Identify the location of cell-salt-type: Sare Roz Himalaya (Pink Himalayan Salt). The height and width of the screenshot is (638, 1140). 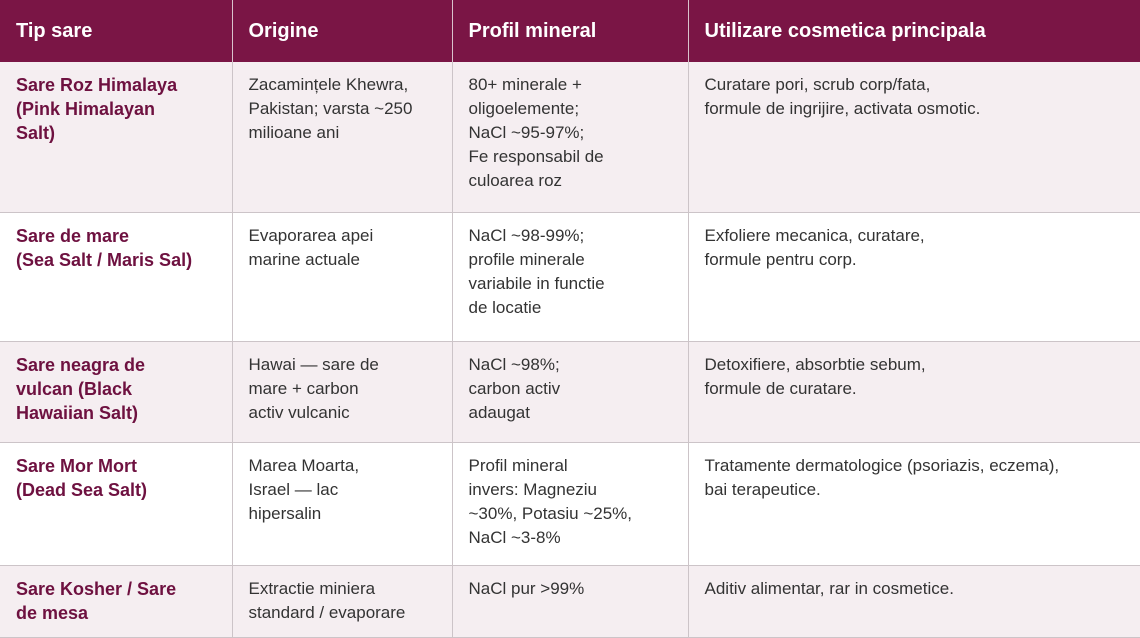
(116, 137).